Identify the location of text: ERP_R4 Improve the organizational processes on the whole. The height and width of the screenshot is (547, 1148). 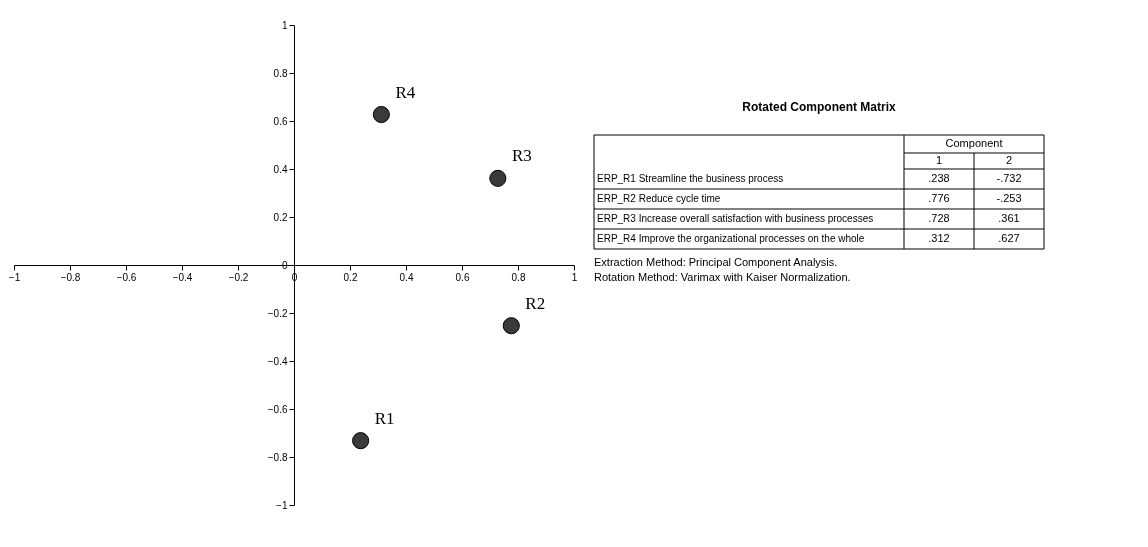
(731, 238).